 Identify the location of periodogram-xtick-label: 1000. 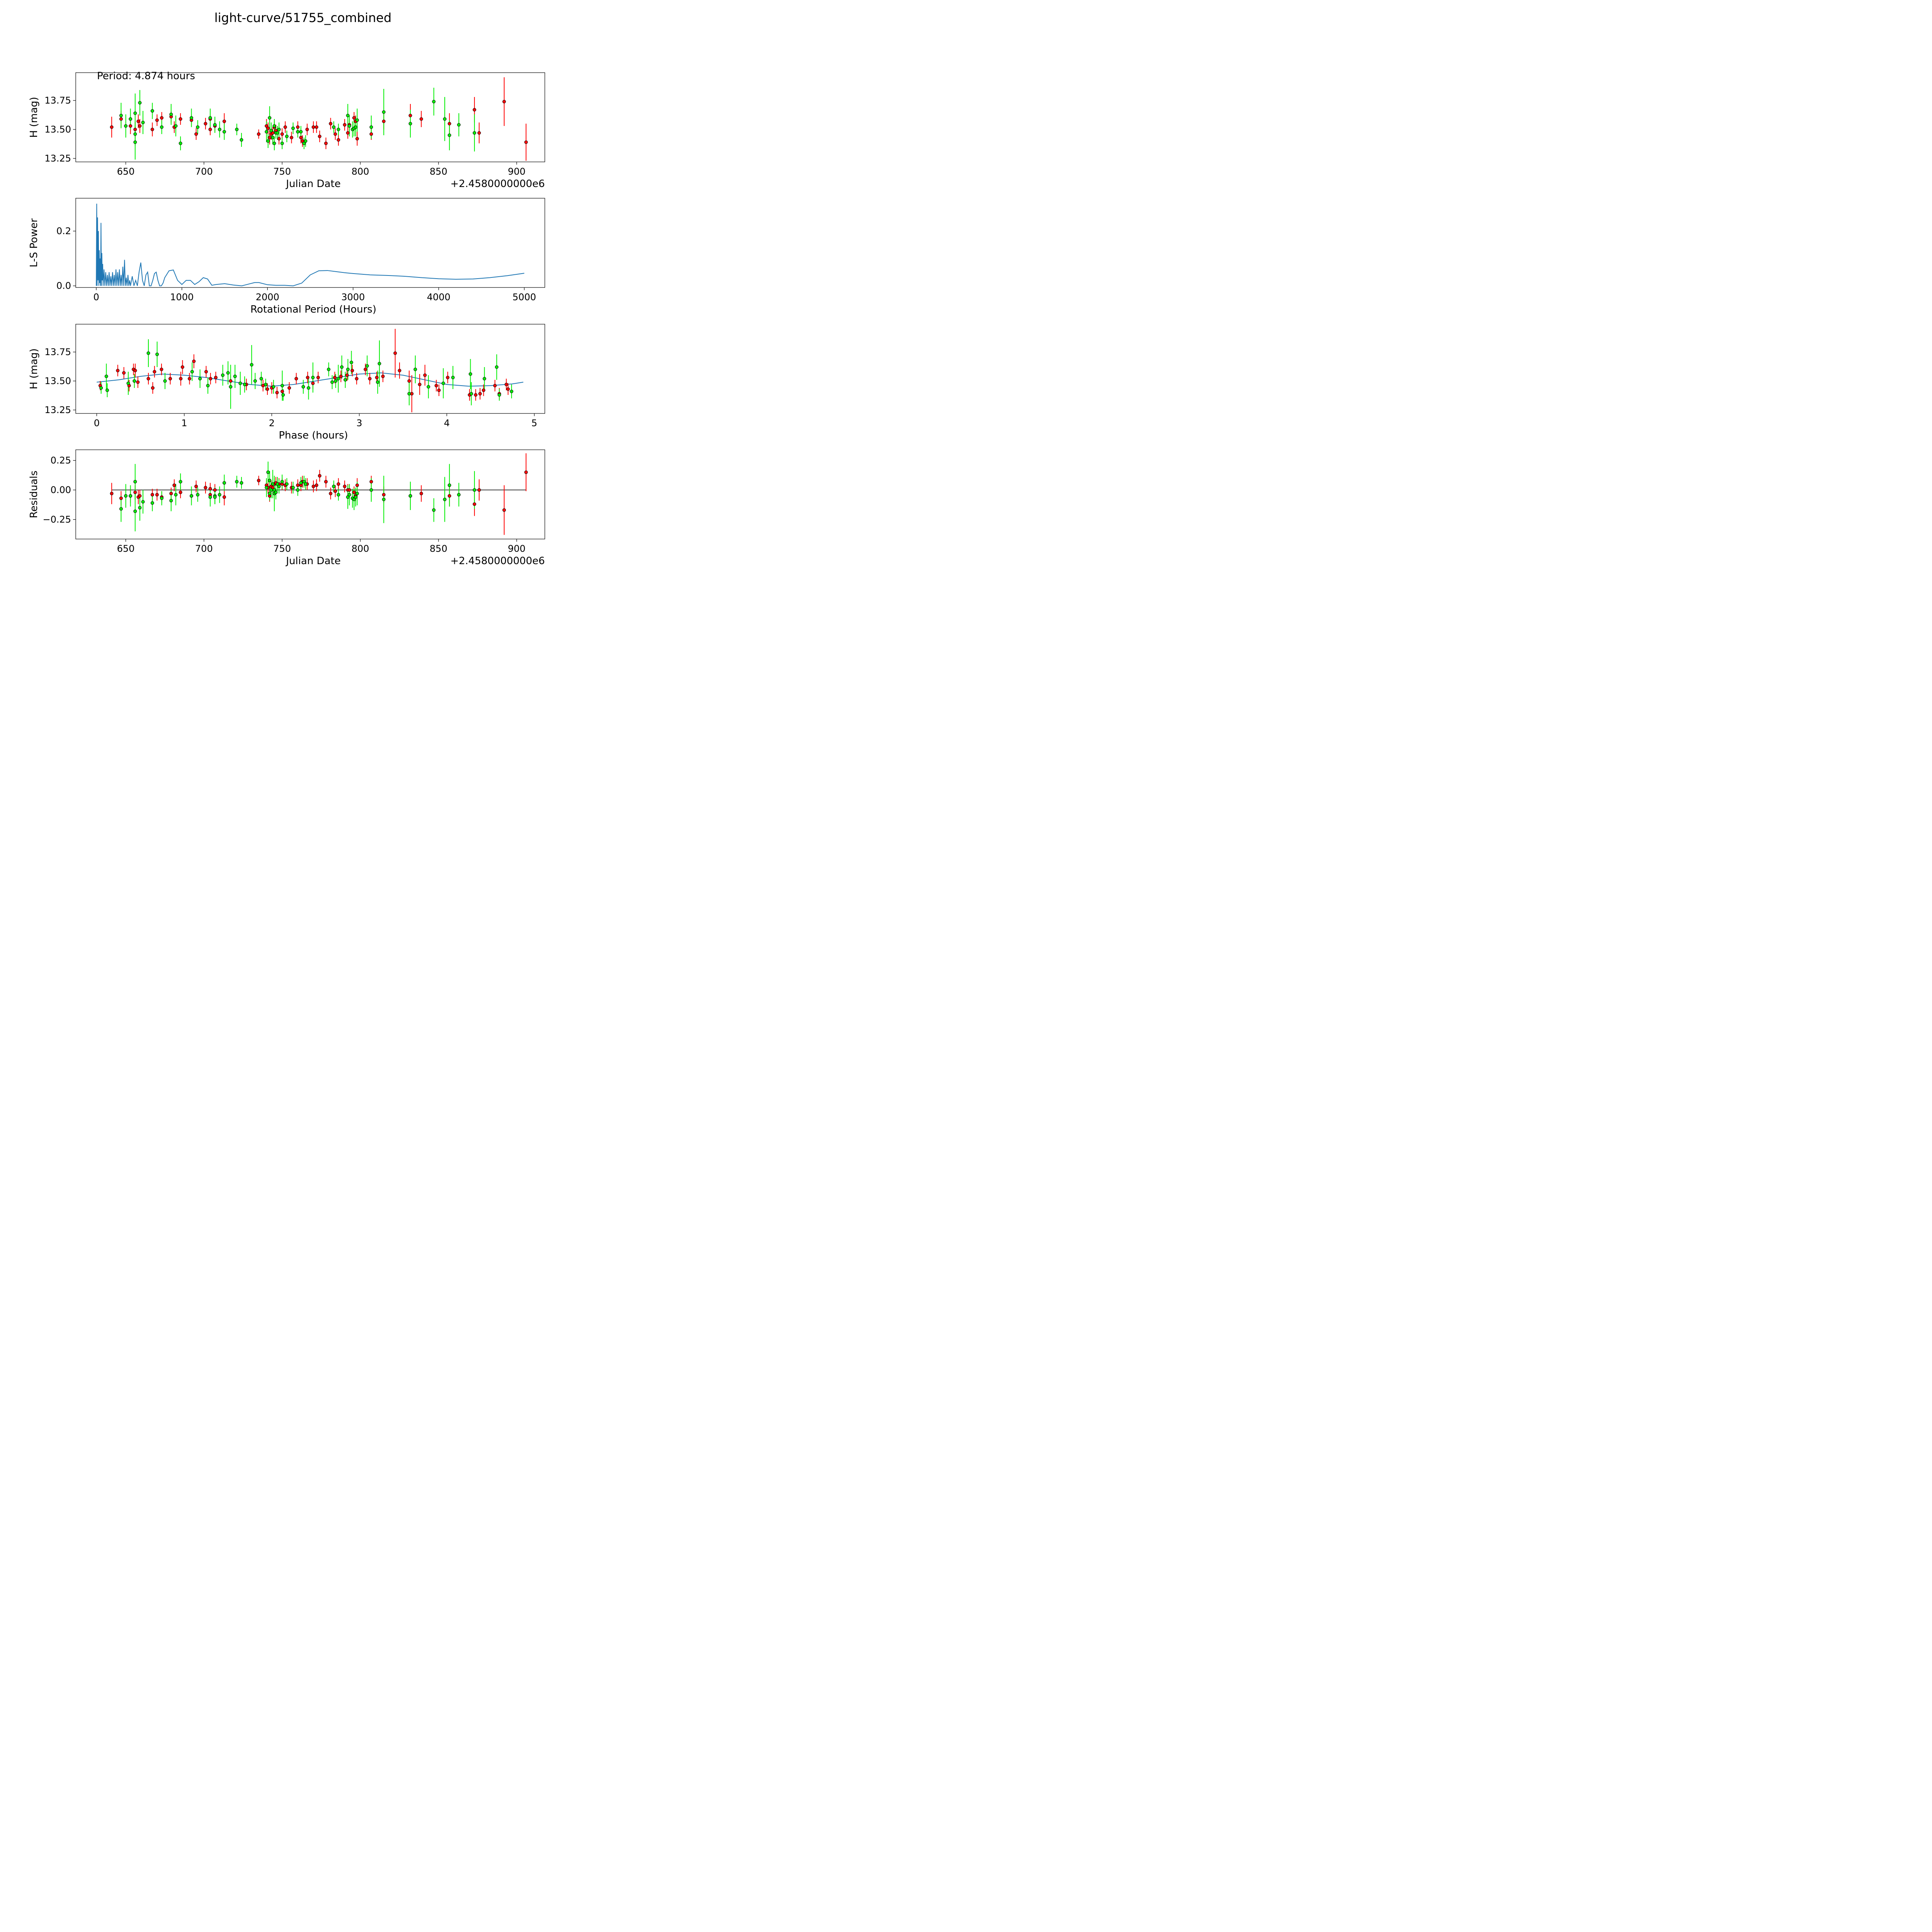
(182, 298).